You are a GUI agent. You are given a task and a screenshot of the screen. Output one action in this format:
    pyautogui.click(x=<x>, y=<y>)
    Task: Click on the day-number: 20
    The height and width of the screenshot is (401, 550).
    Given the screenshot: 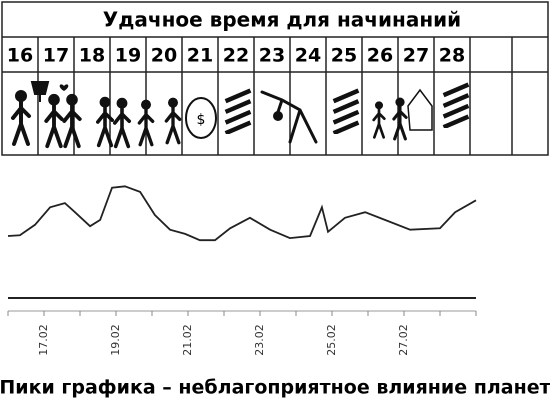 What is the action you would take?
    pyautogui.click(x=164, y=56)
    